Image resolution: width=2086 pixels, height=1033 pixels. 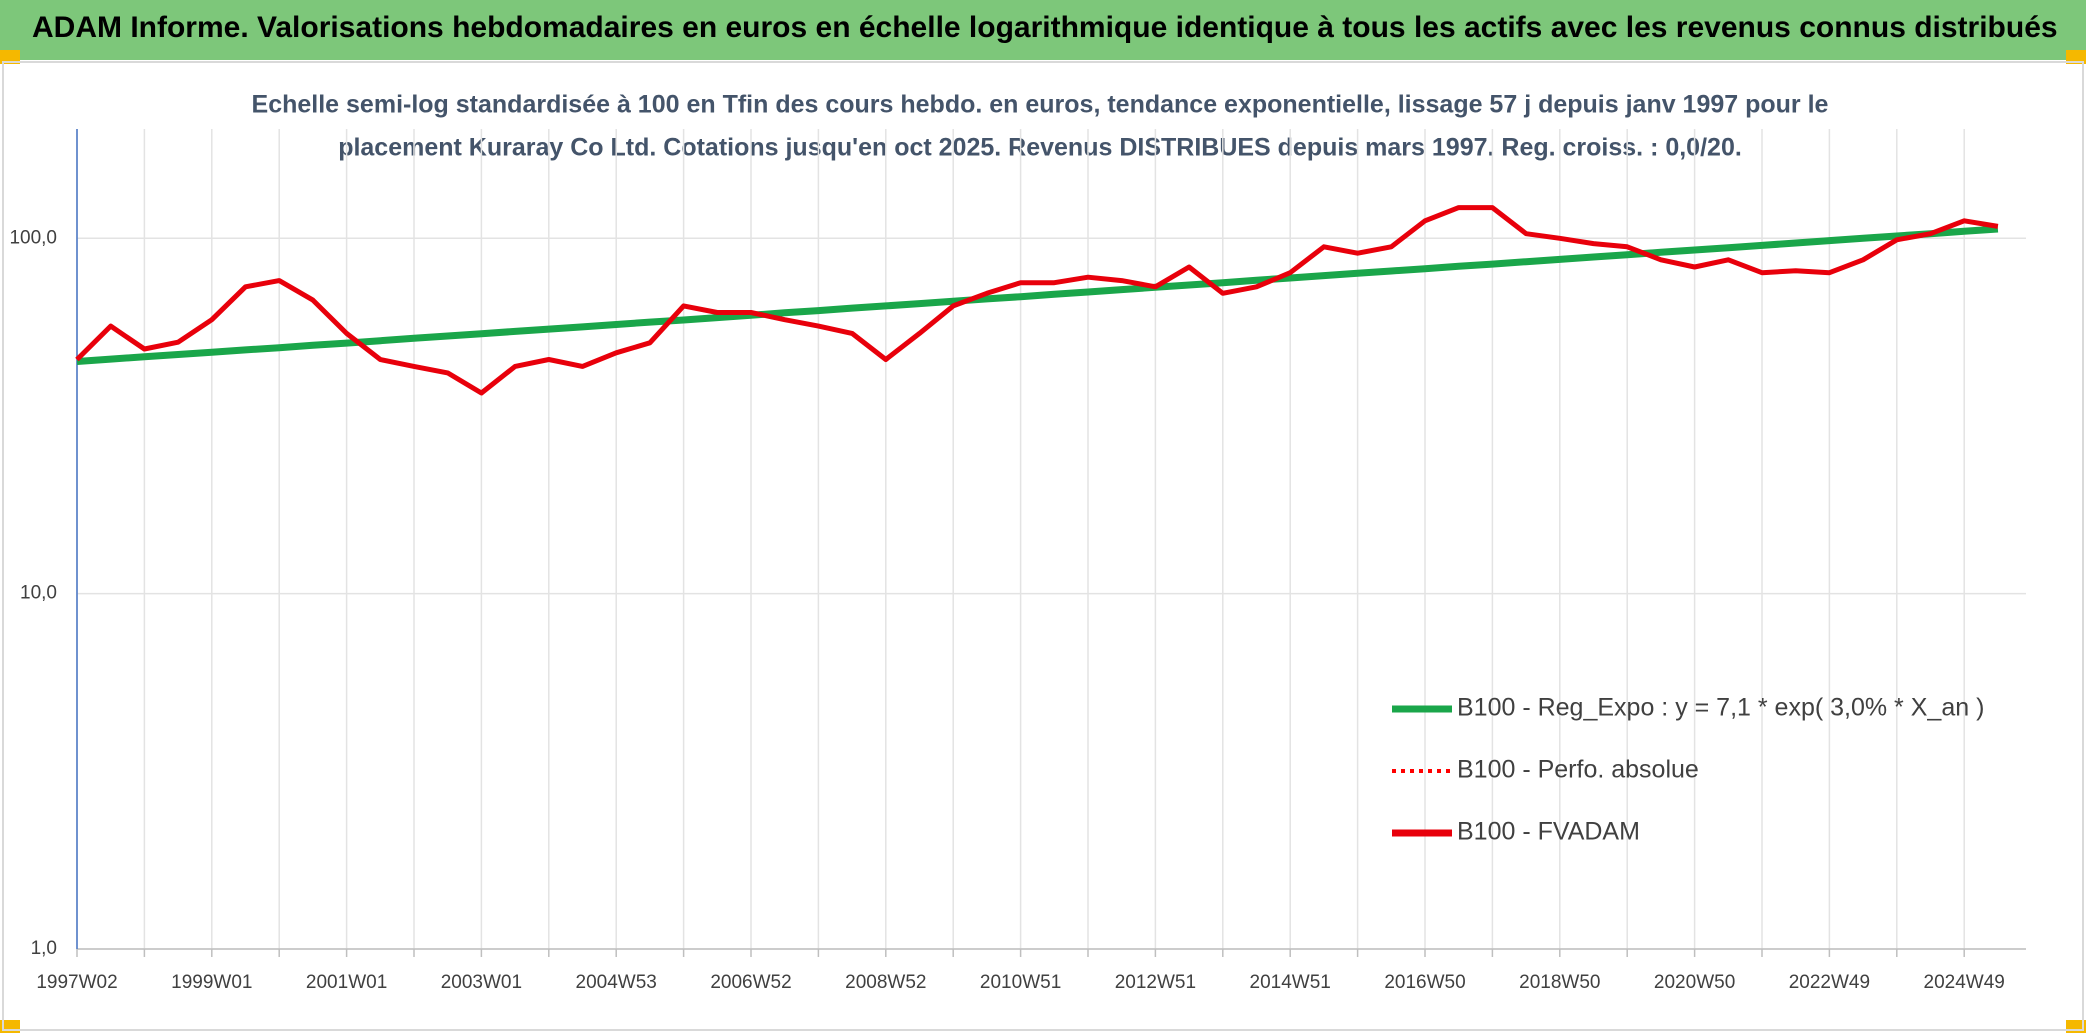 What do you see at coordinates (750, 982) in the screenshot?
I see `x-tick-label: 2006W52` at bounding box center [750, 982].